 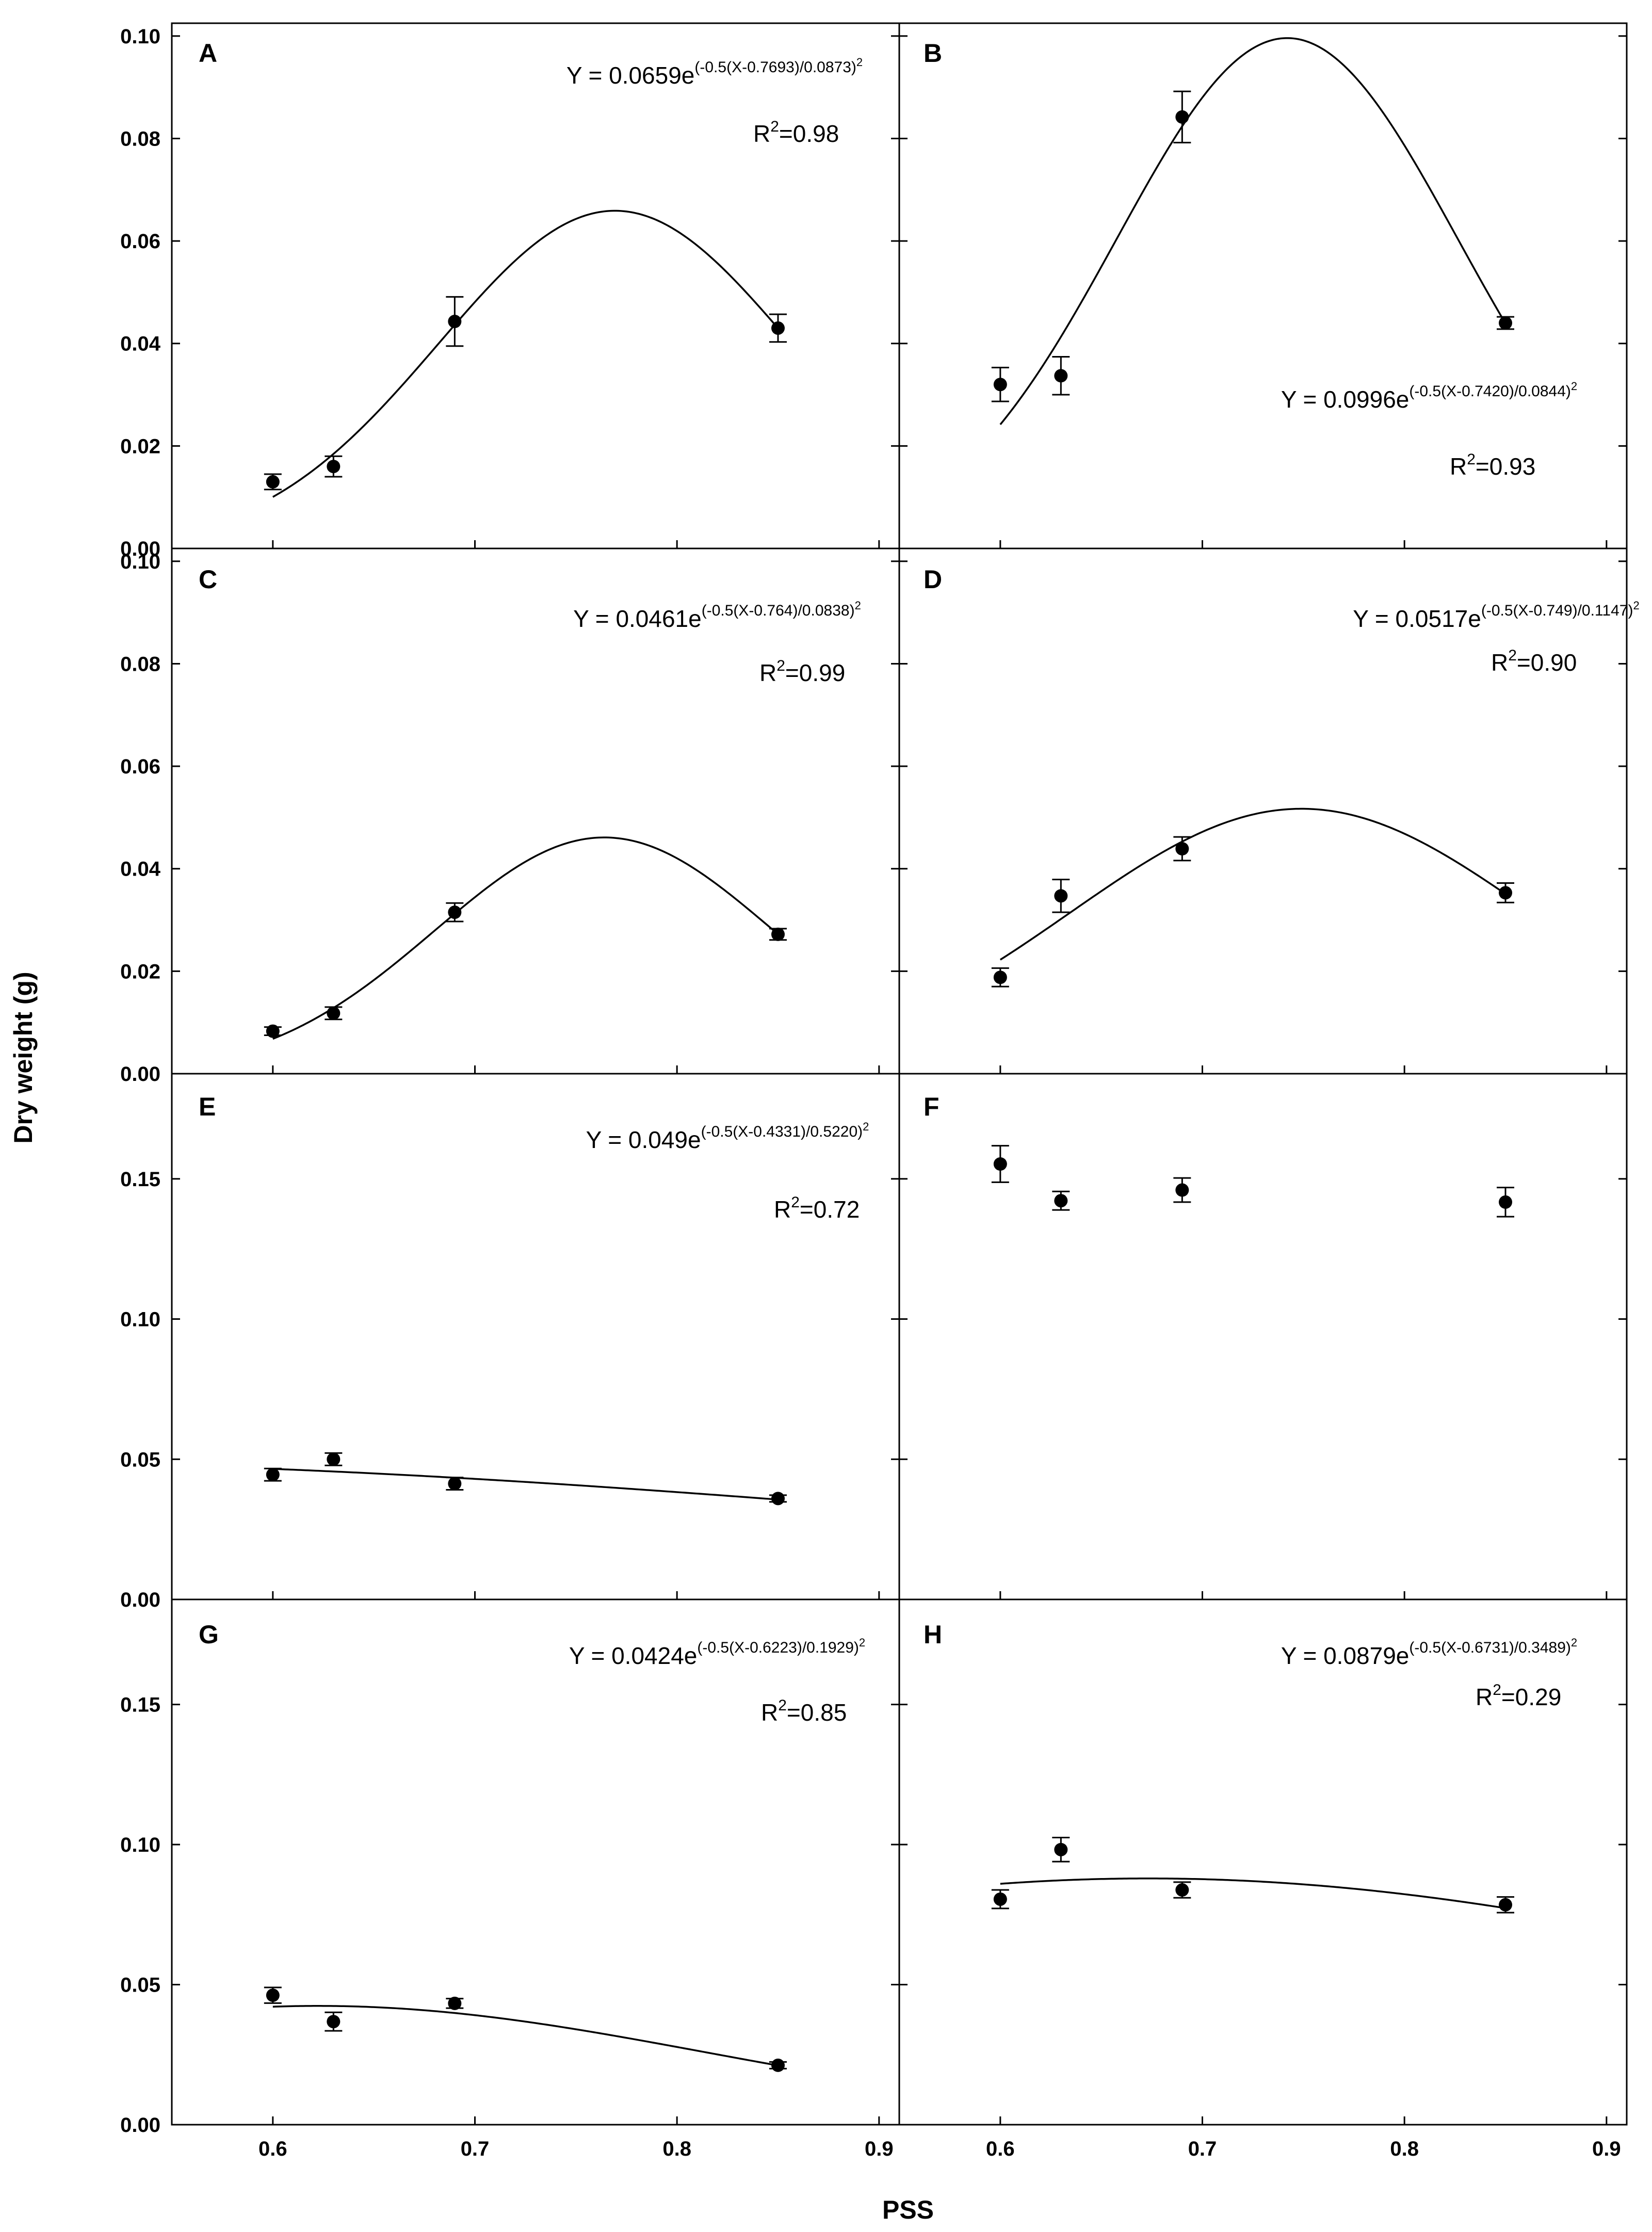 What do you see at coordinates (817, 1712) in the screenshot?
I see `r-squared-value: =0.85` at bounding box center [817, 1712].